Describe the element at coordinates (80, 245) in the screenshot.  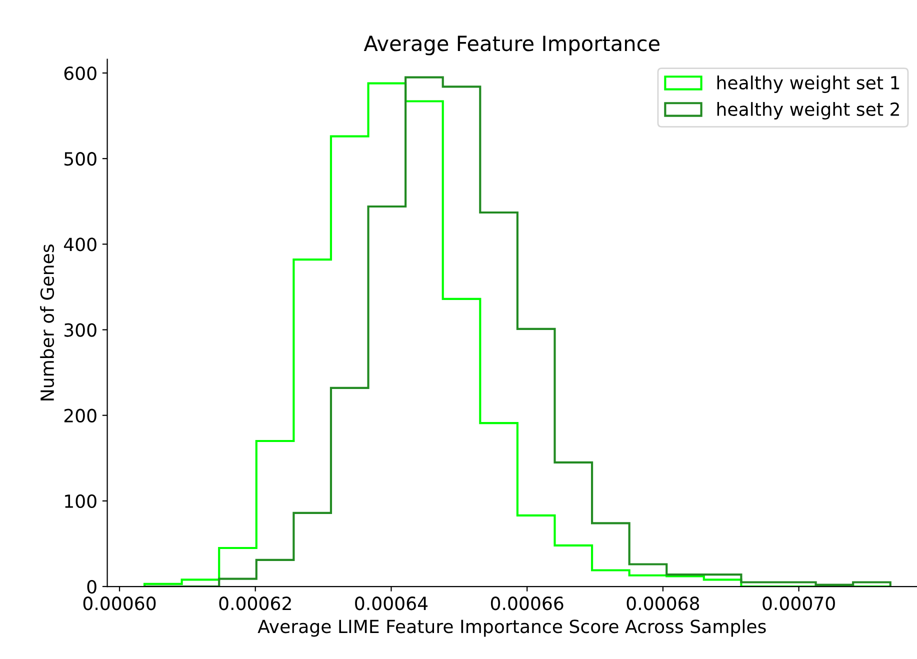
I see `y-tick-label: 400` at that location.